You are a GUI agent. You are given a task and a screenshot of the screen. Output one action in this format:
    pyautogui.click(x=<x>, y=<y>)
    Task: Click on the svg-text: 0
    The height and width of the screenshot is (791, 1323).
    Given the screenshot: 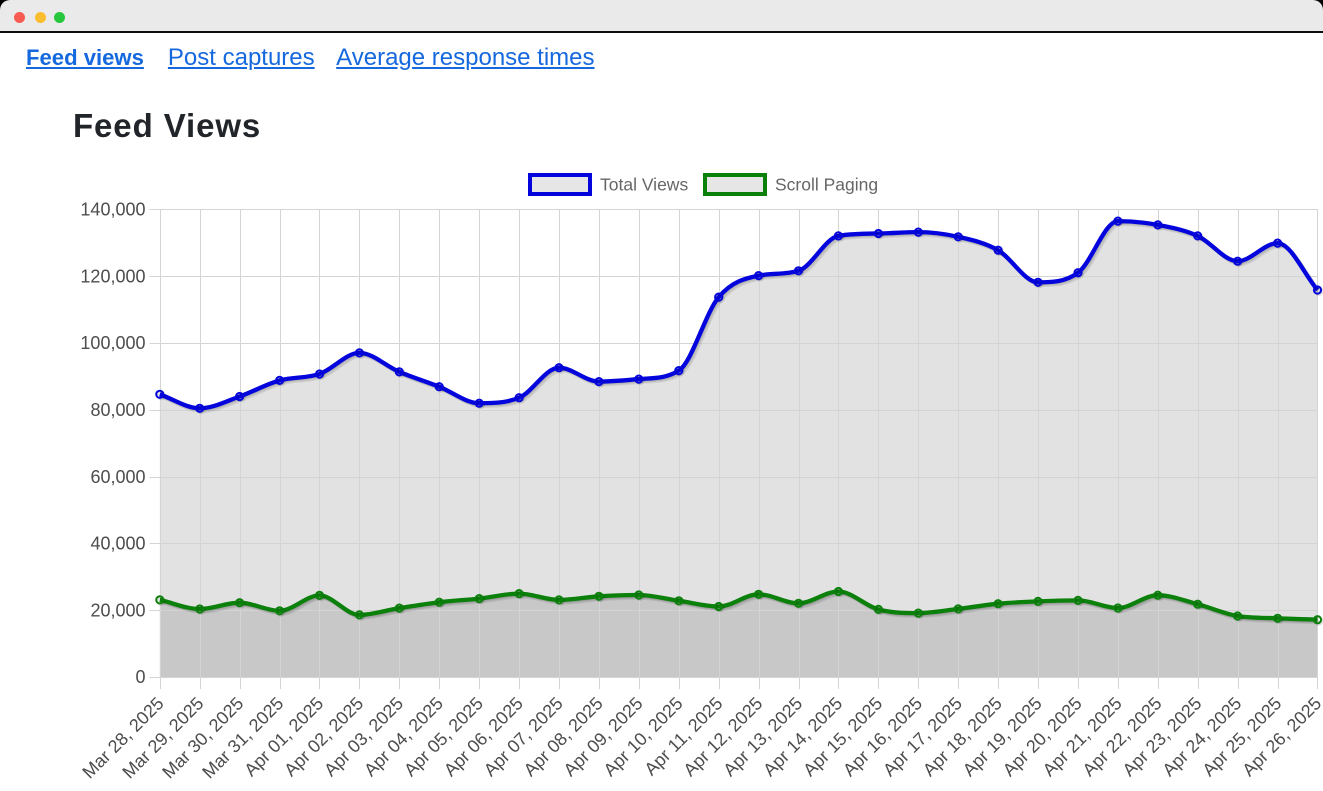 What is the action you would take?
    pyautogui.click(x=140, y=677)
    